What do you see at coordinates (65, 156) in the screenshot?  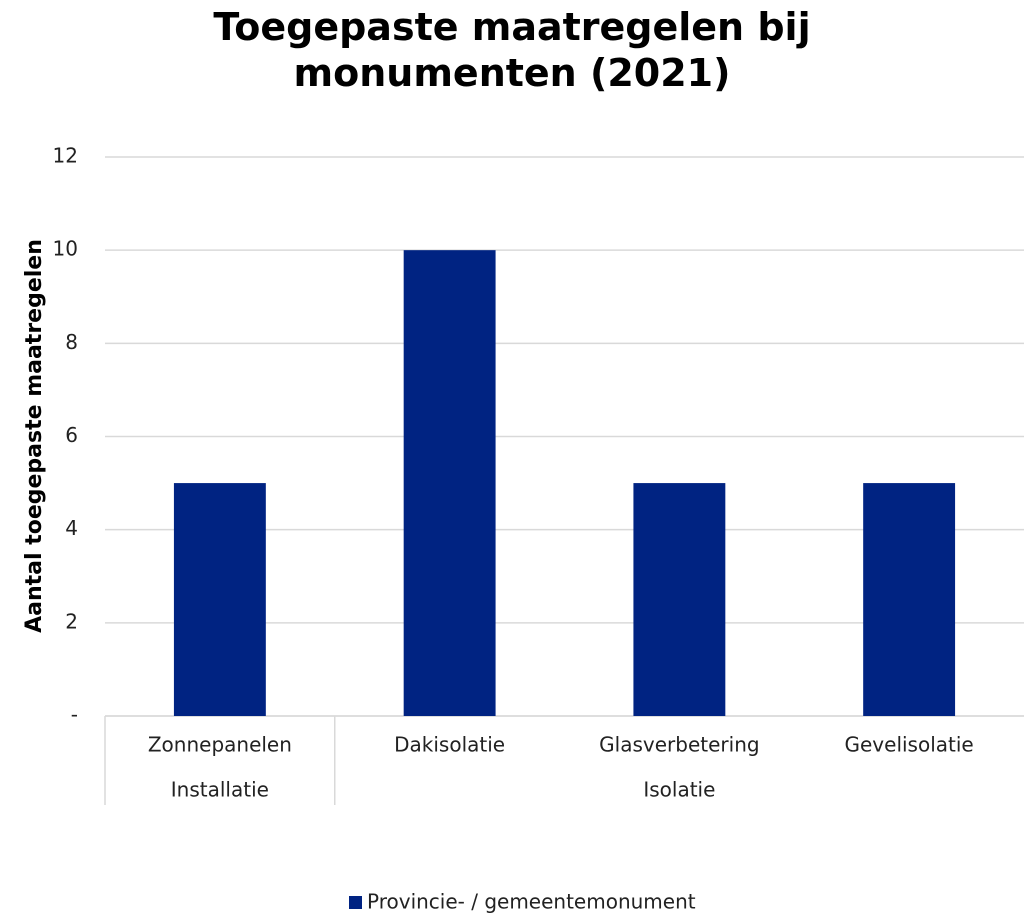 I see `y-tick-label: 12` at bounding box center [65, 156].